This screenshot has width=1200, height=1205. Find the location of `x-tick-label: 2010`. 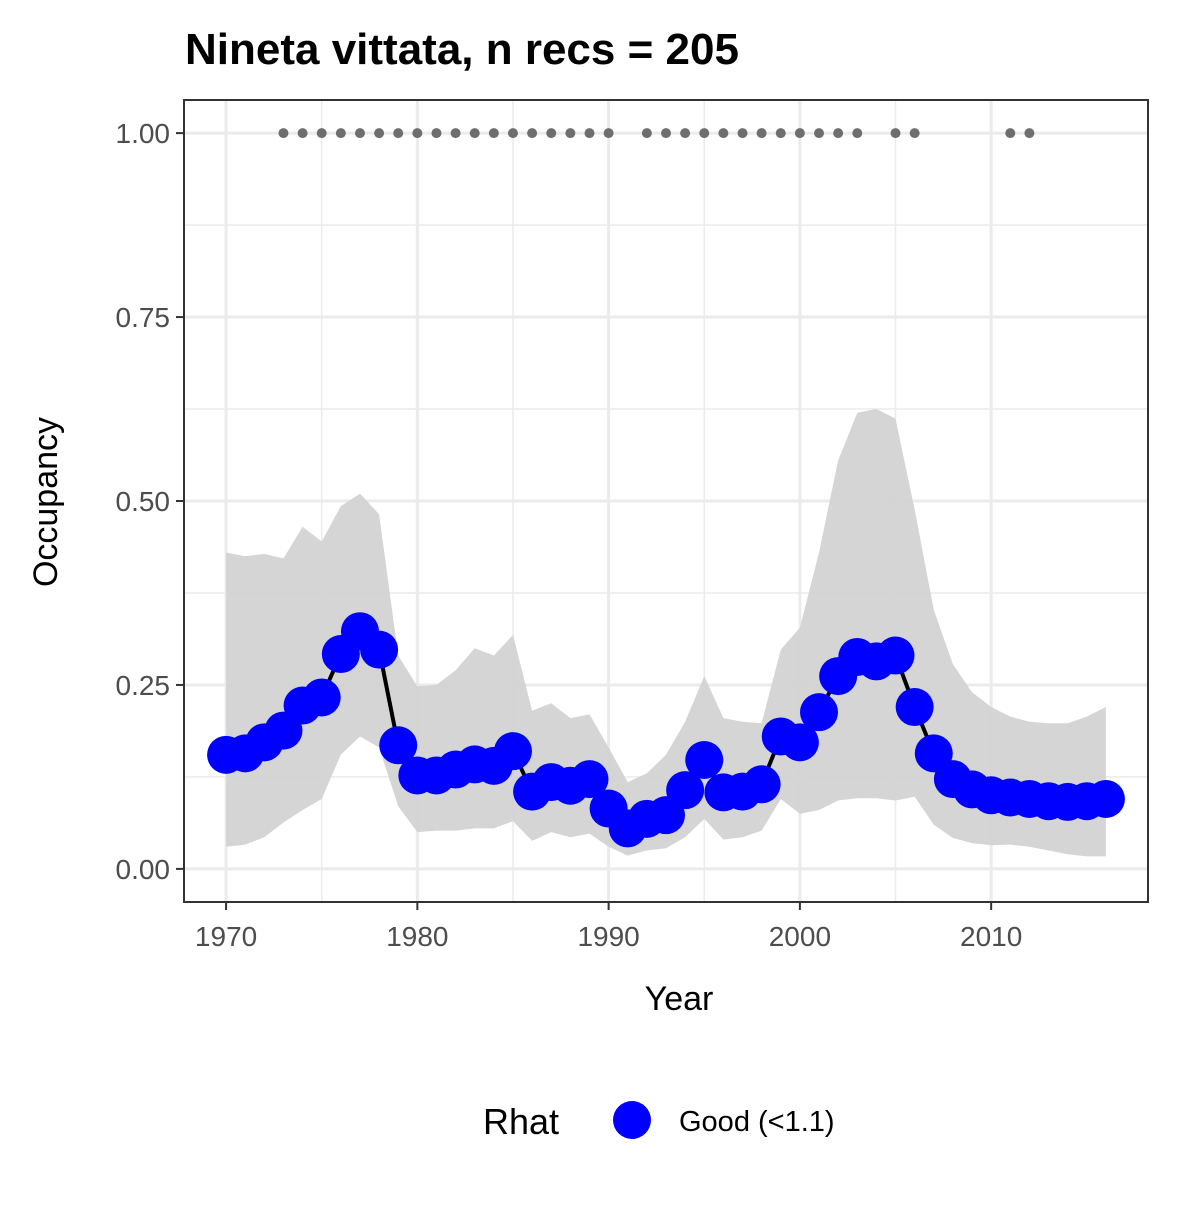

x-tick-label: 2010 is located at coordinates (991, 936).